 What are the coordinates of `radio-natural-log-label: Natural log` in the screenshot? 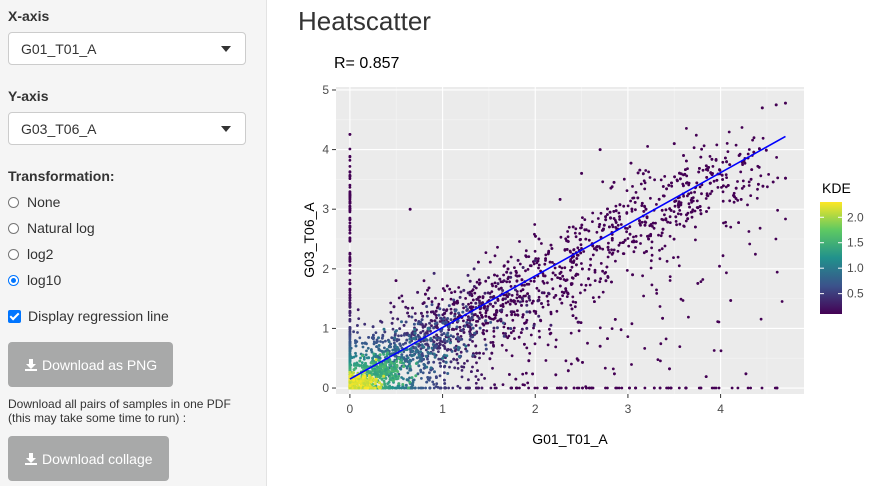 It's located at (61, 228).